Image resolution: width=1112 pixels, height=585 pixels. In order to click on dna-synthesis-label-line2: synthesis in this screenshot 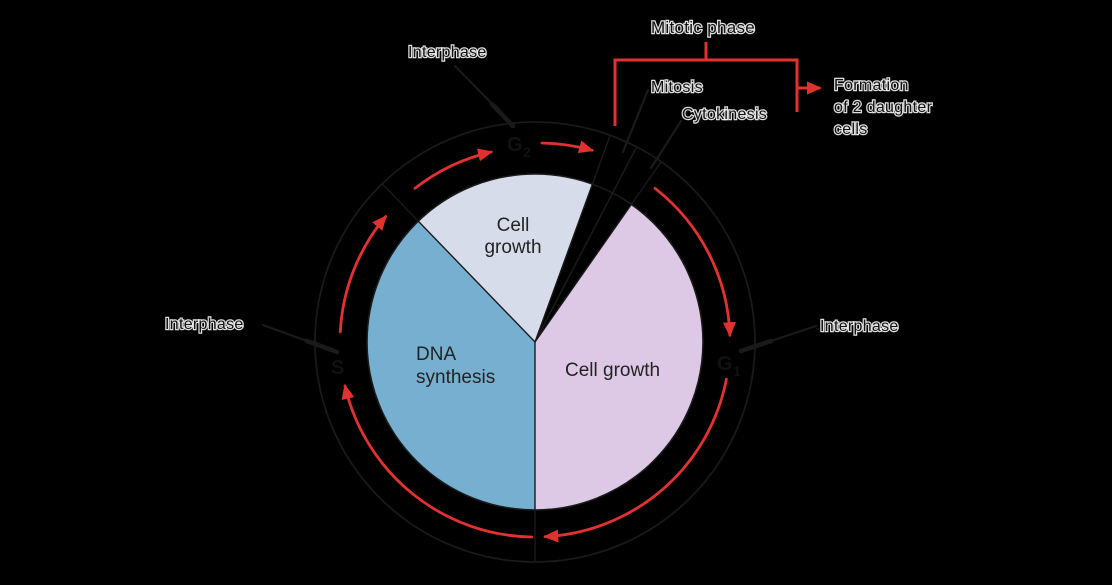, I will do `click(455, 377)`.